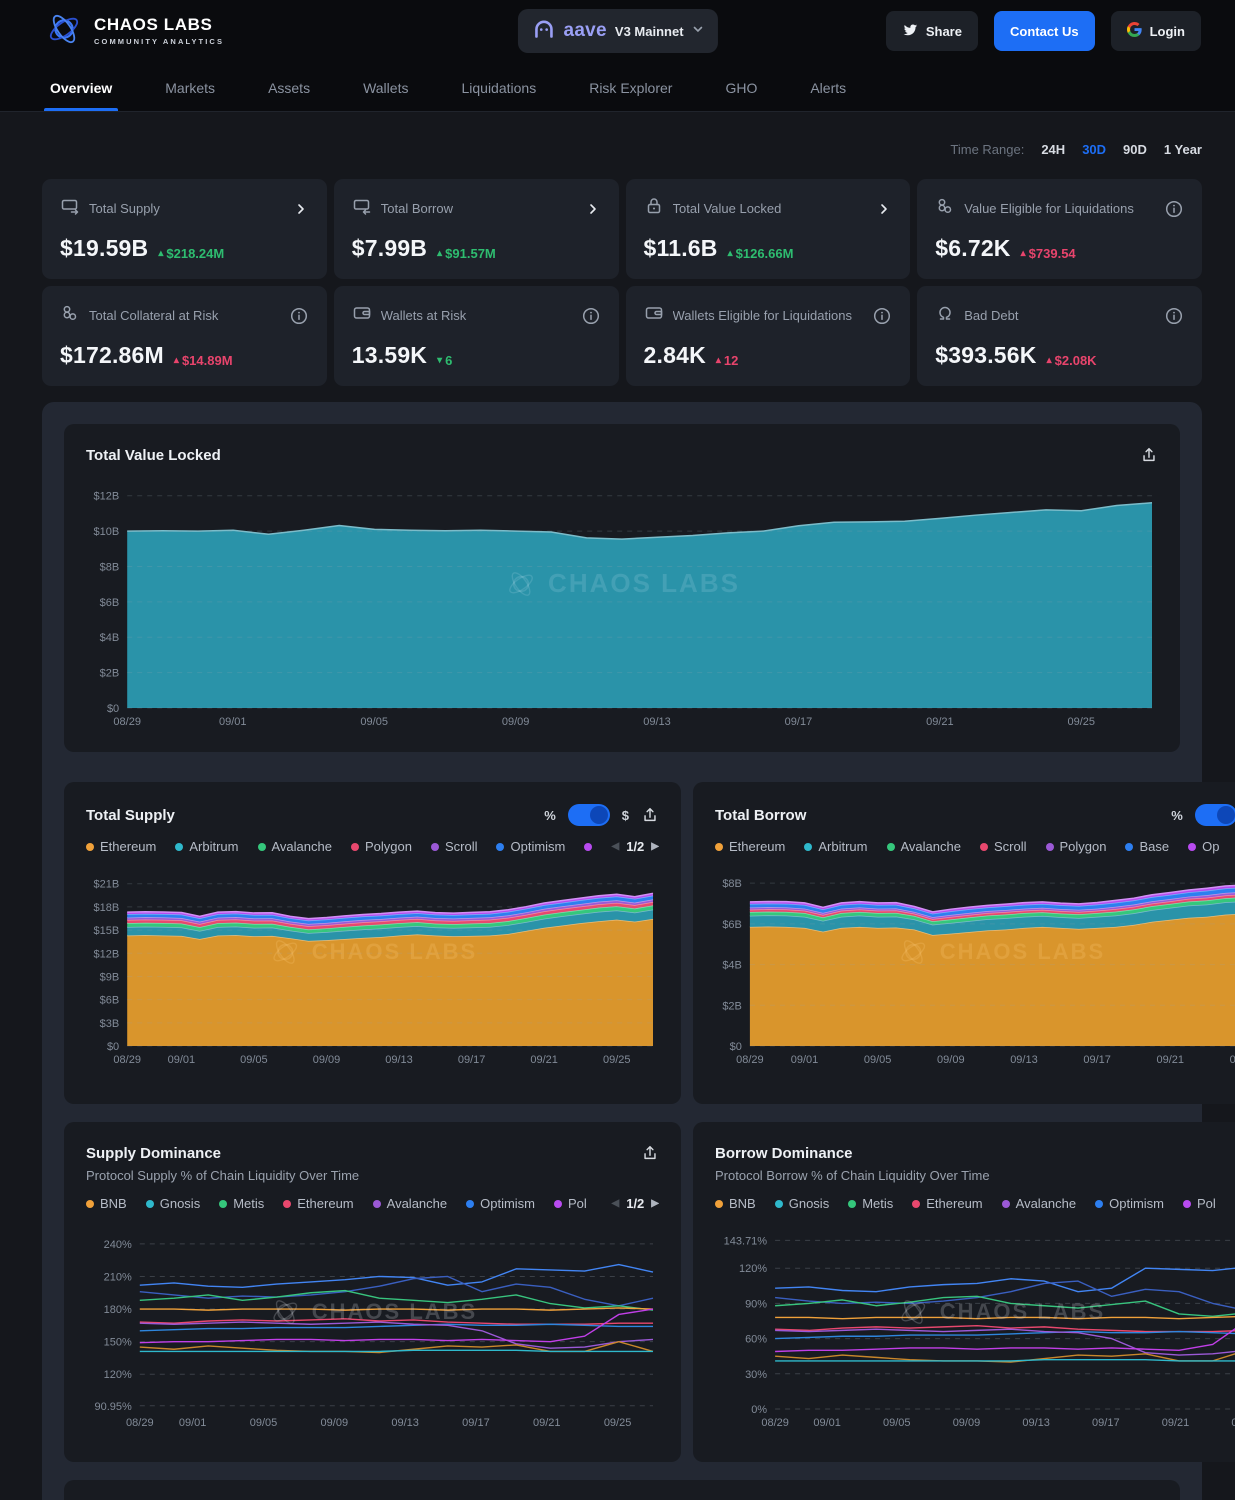 The width and height of the screenshot is (1235, 1500). Describe the element at coordinates (81, 95) in the screenshot. I see `nav-tab-overview: Overview` at that location.